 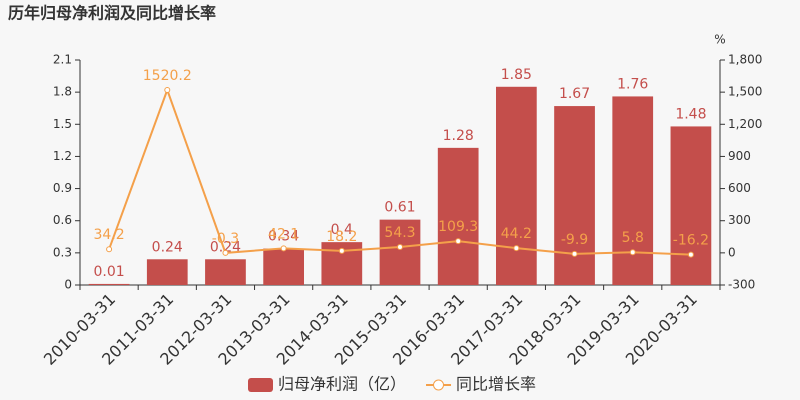 What do you see at coordinates (260, 385) in the screenshot?
I see `legend-swatch` at bounding box center [260, 385].